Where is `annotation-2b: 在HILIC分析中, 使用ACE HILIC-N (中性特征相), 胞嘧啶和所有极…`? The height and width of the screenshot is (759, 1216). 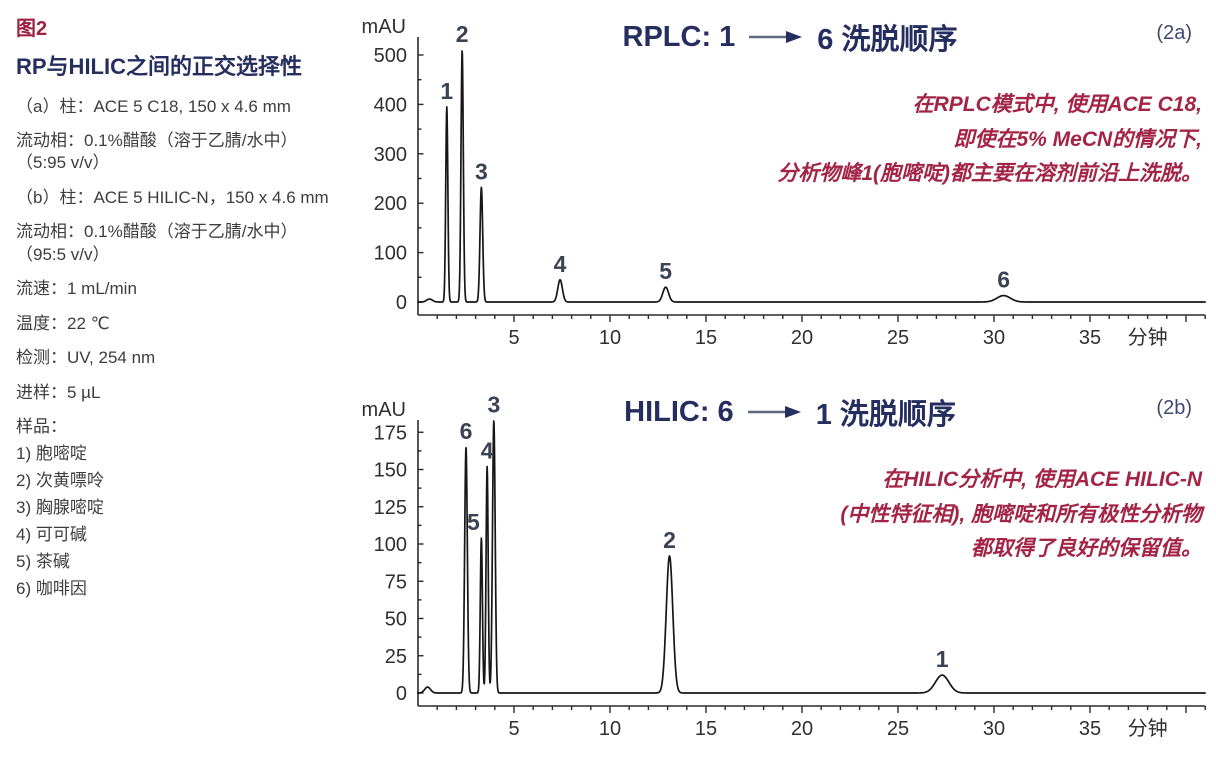 annotation-2b: 在HILIC分析中, 使用ACE HILIC-N (中性特征相), 胞嘧啶和所有极… is located at coordinates (1021, 515).